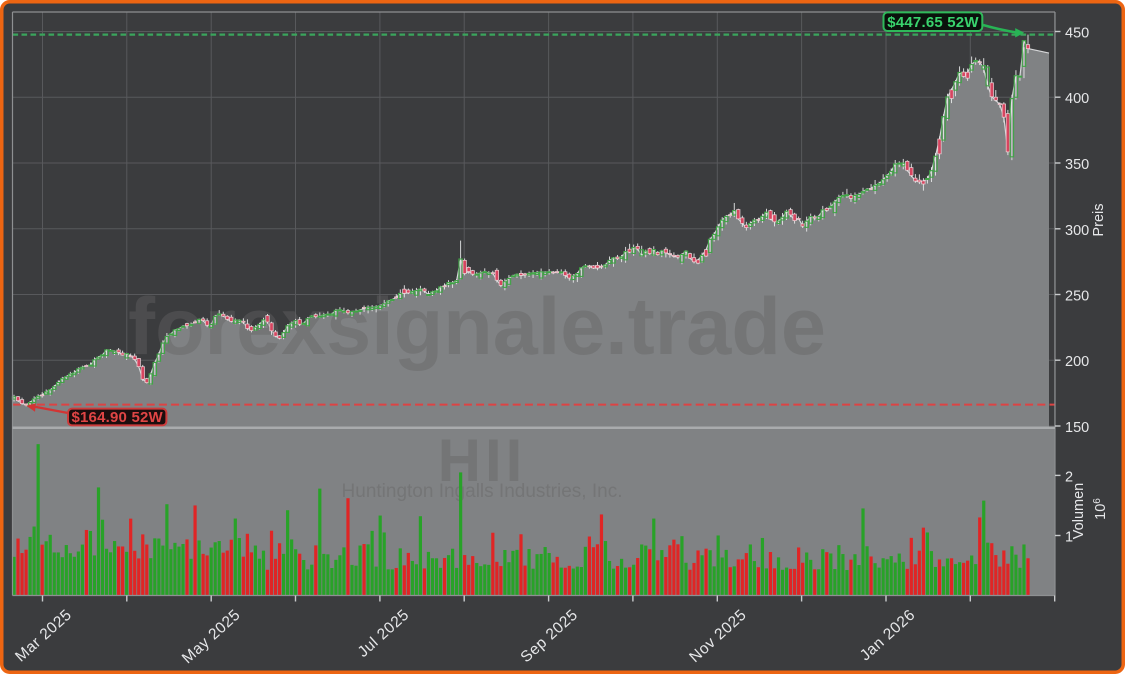  Describe the element at coordinates (482, 460) in the screenshot. I see `svg-text: HII` at that location.